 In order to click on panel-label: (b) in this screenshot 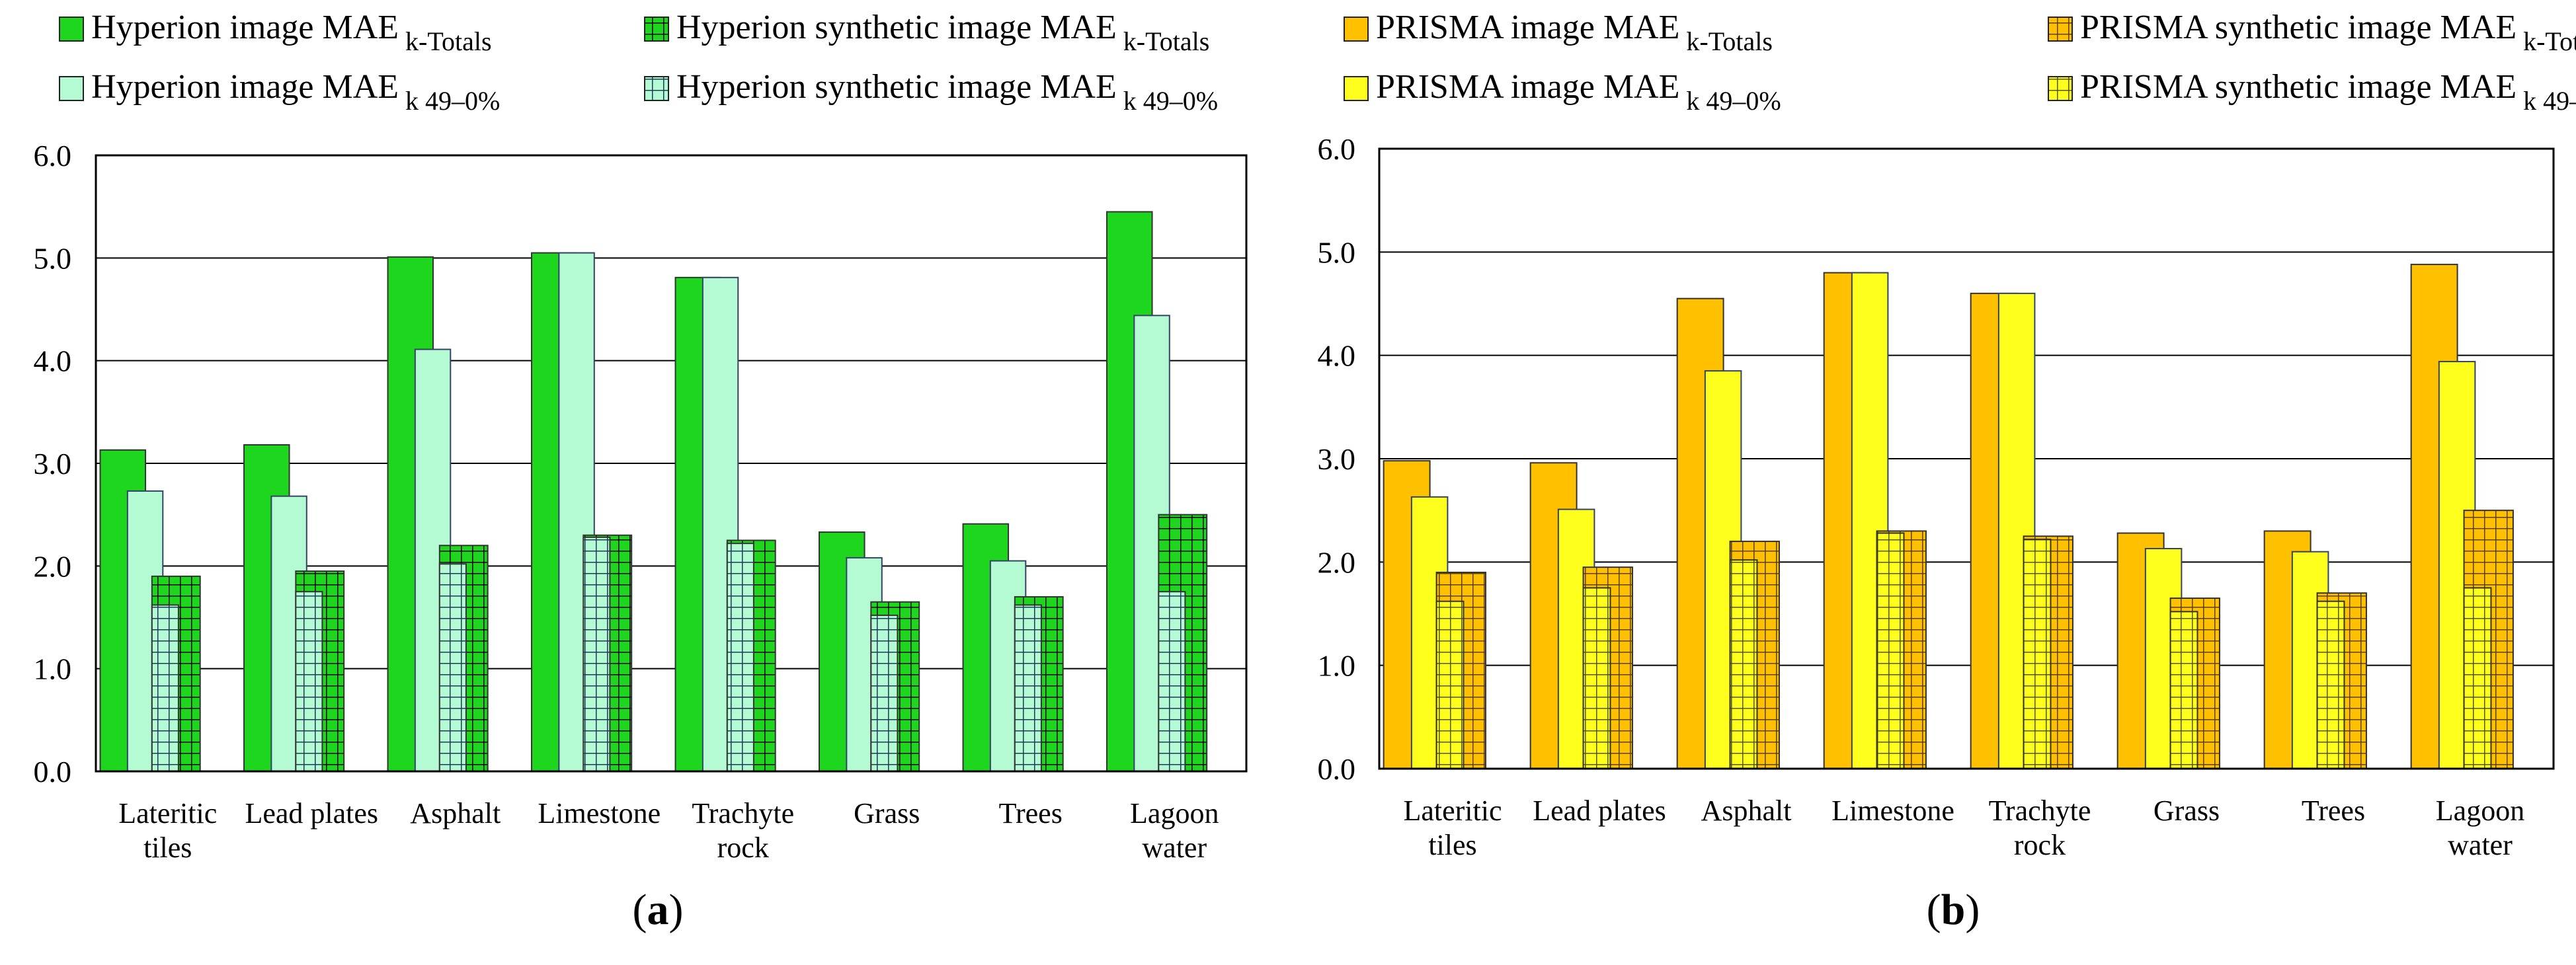, I will do `click(1953, 910)`.